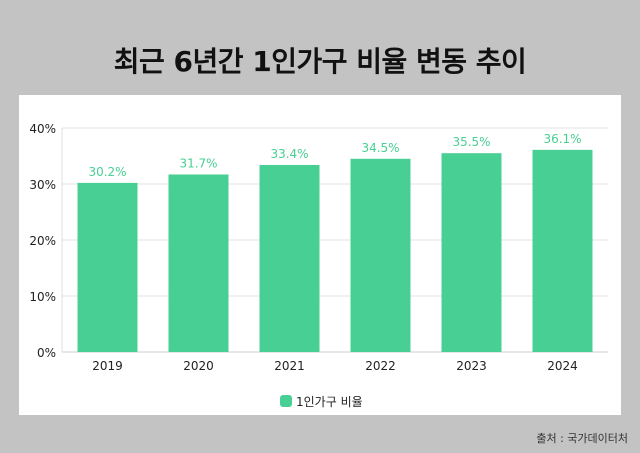 The height and width of the screenshot is (453, 640). Describe the element at coordinates (582, 438) in the screenshot. I see `source-note: 출처 : 국가데이터처` at that location.